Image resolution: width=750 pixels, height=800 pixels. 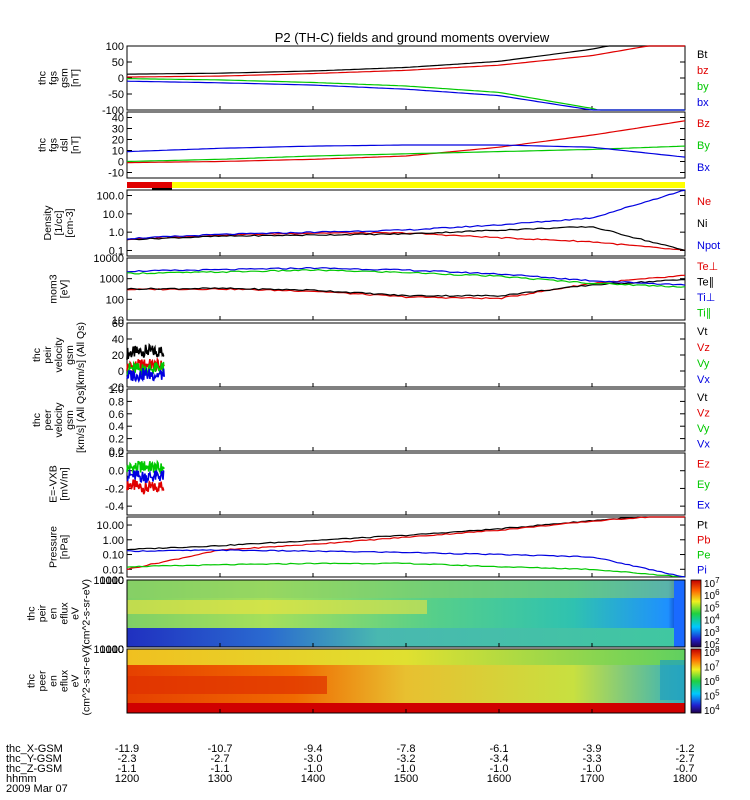 What do you see at coordinates (406, 276) in the screenshot?
I see `series-temperature-Ti⊥` at bounding box center [406, 276].